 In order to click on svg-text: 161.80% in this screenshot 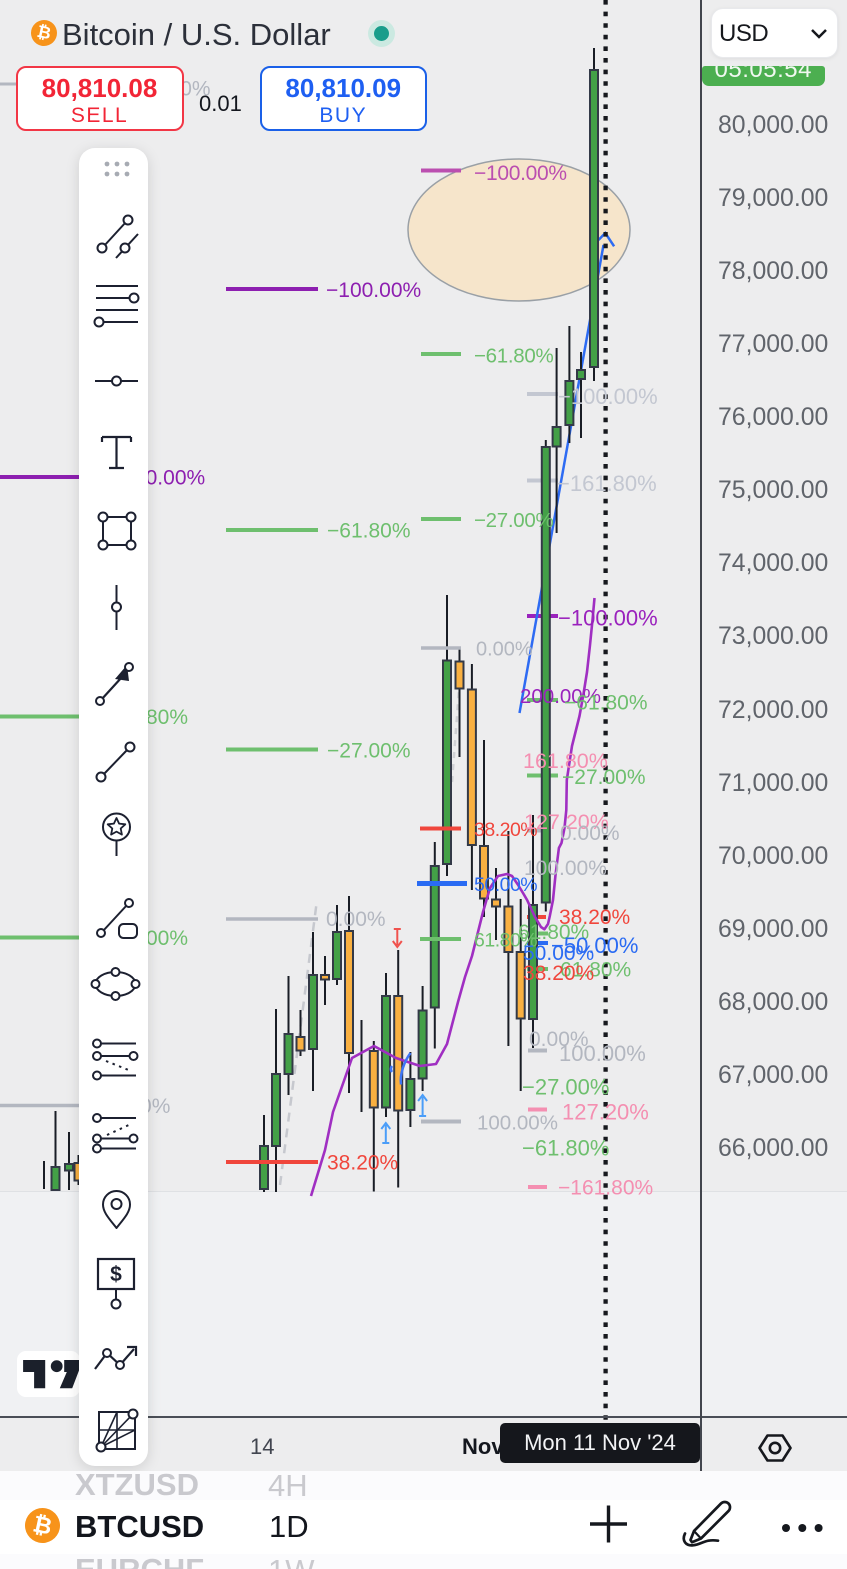, I will do `click(565, 761)`.